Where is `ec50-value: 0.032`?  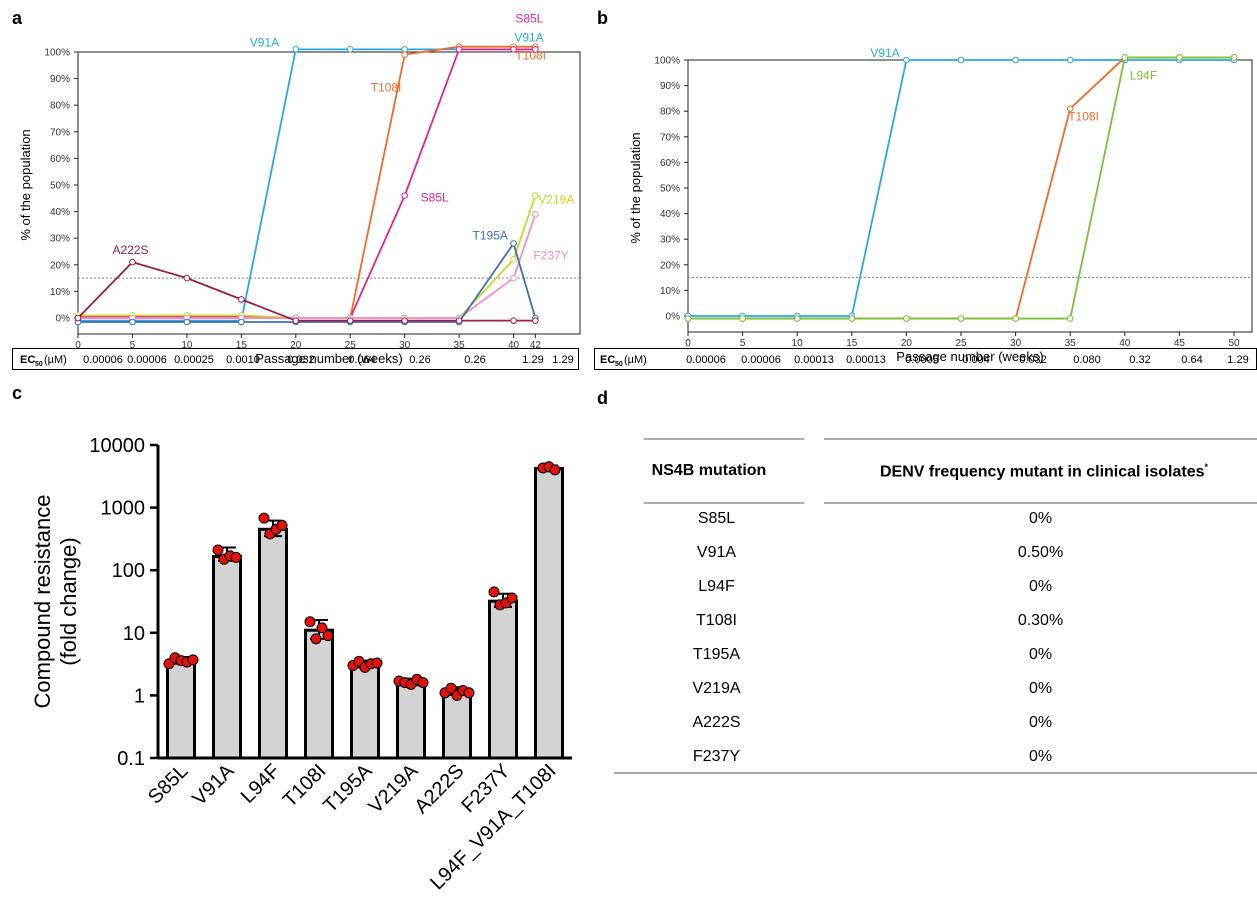
ec50-value: 0.032 is located at coordinates (301, 360).